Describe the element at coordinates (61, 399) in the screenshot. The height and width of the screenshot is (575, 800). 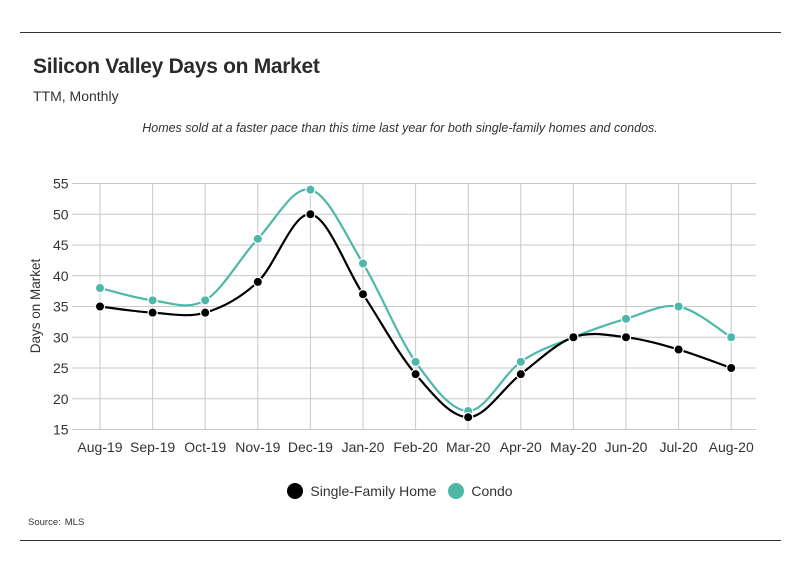
I see `y-tick-label-20: 20` at that location.